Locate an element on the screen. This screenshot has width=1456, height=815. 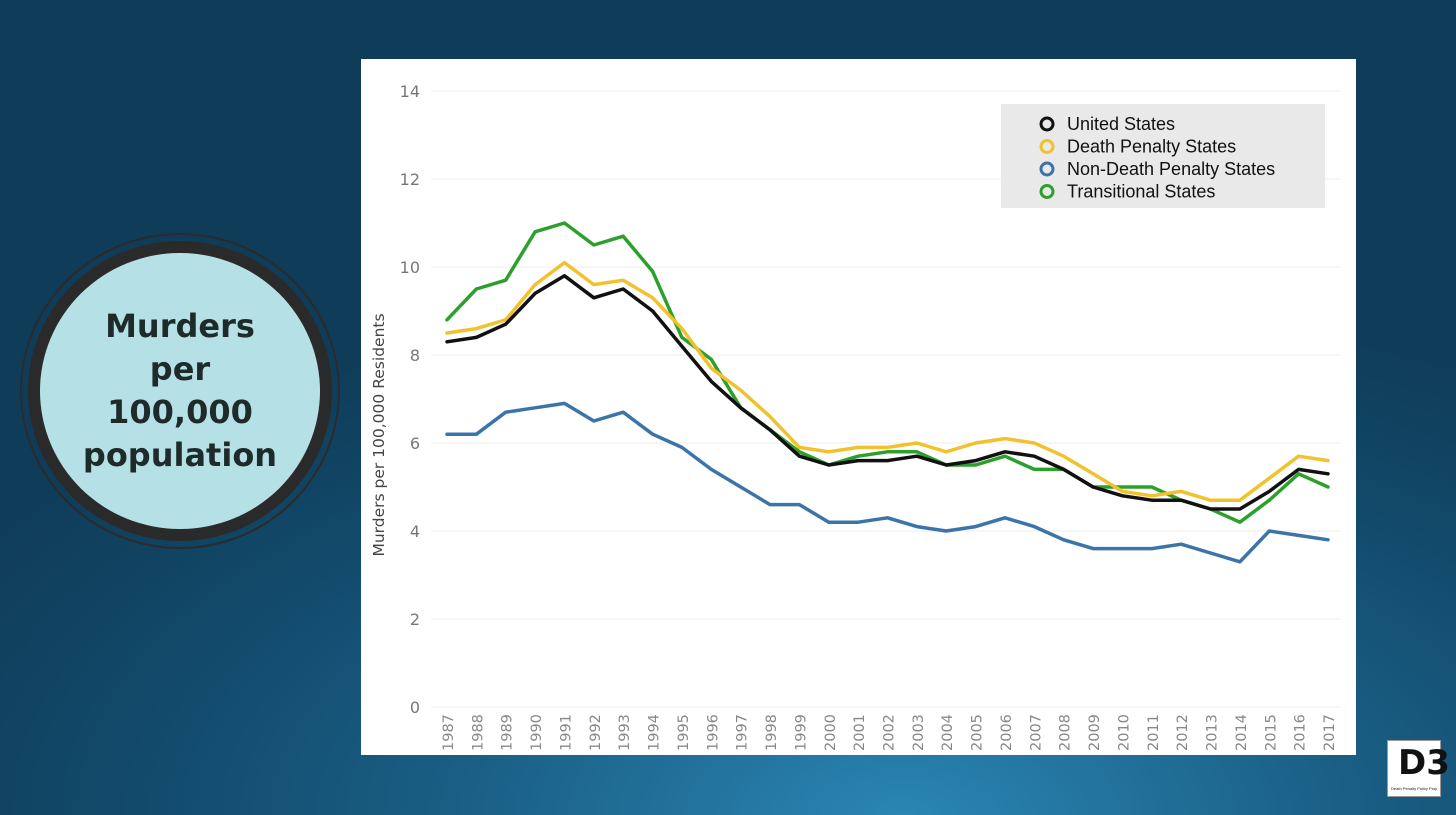
legend-box is located at coordinates (1163, 156).